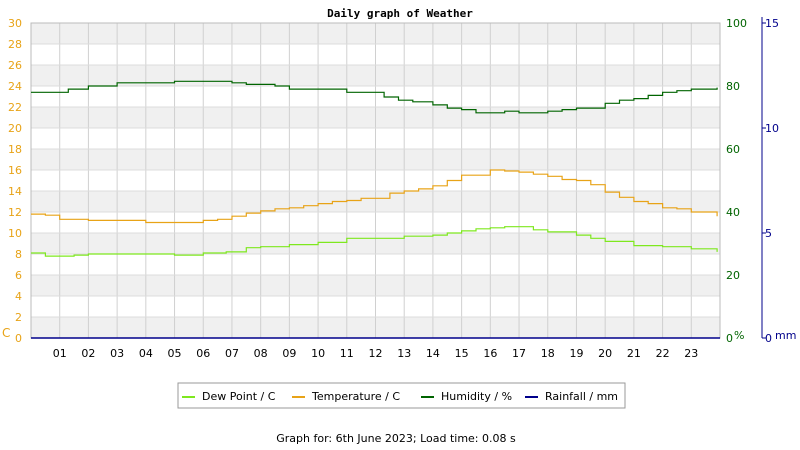  Describe the element at coordinates (768, 233) in the screenshot. I see `rainfall-tick-label: 5` at that location.